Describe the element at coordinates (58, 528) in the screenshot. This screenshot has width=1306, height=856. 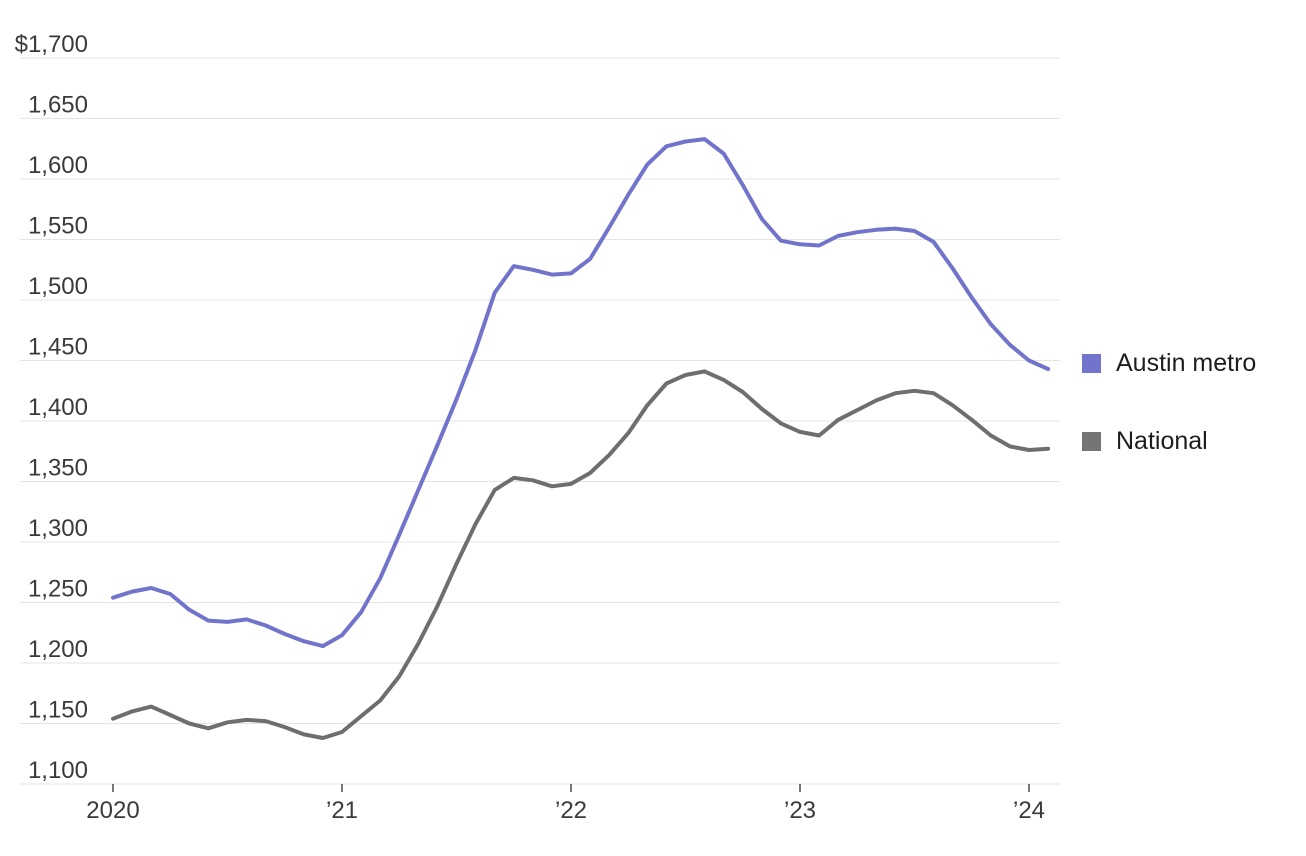
I see `y-tick-label: 1,300` at that location.